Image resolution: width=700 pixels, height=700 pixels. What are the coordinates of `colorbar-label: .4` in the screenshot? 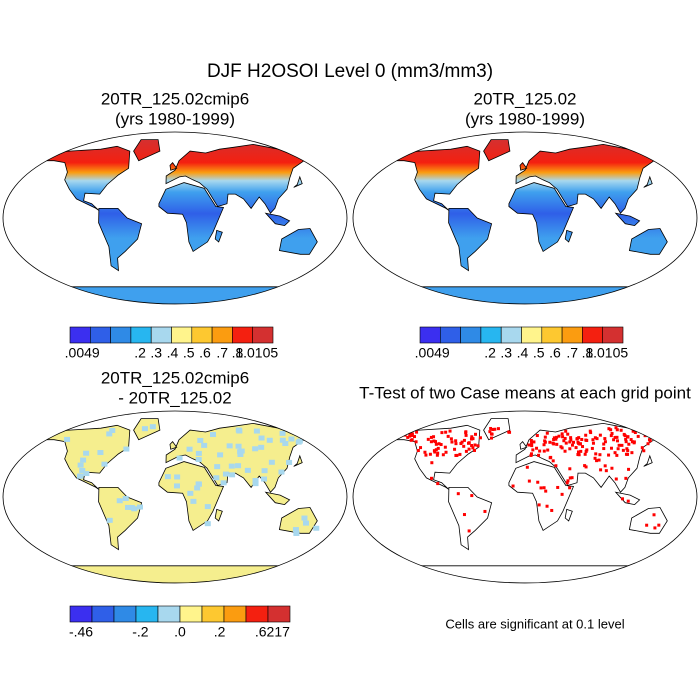 It's located at (173, 353).